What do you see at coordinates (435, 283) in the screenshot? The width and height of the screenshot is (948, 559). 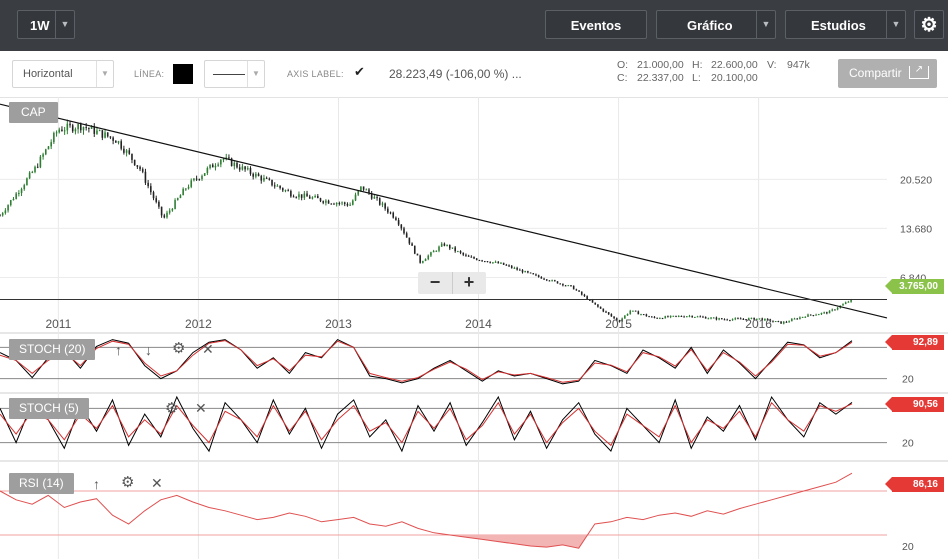 I see `zoom-out-button: −` at bounding box center [435, 283].